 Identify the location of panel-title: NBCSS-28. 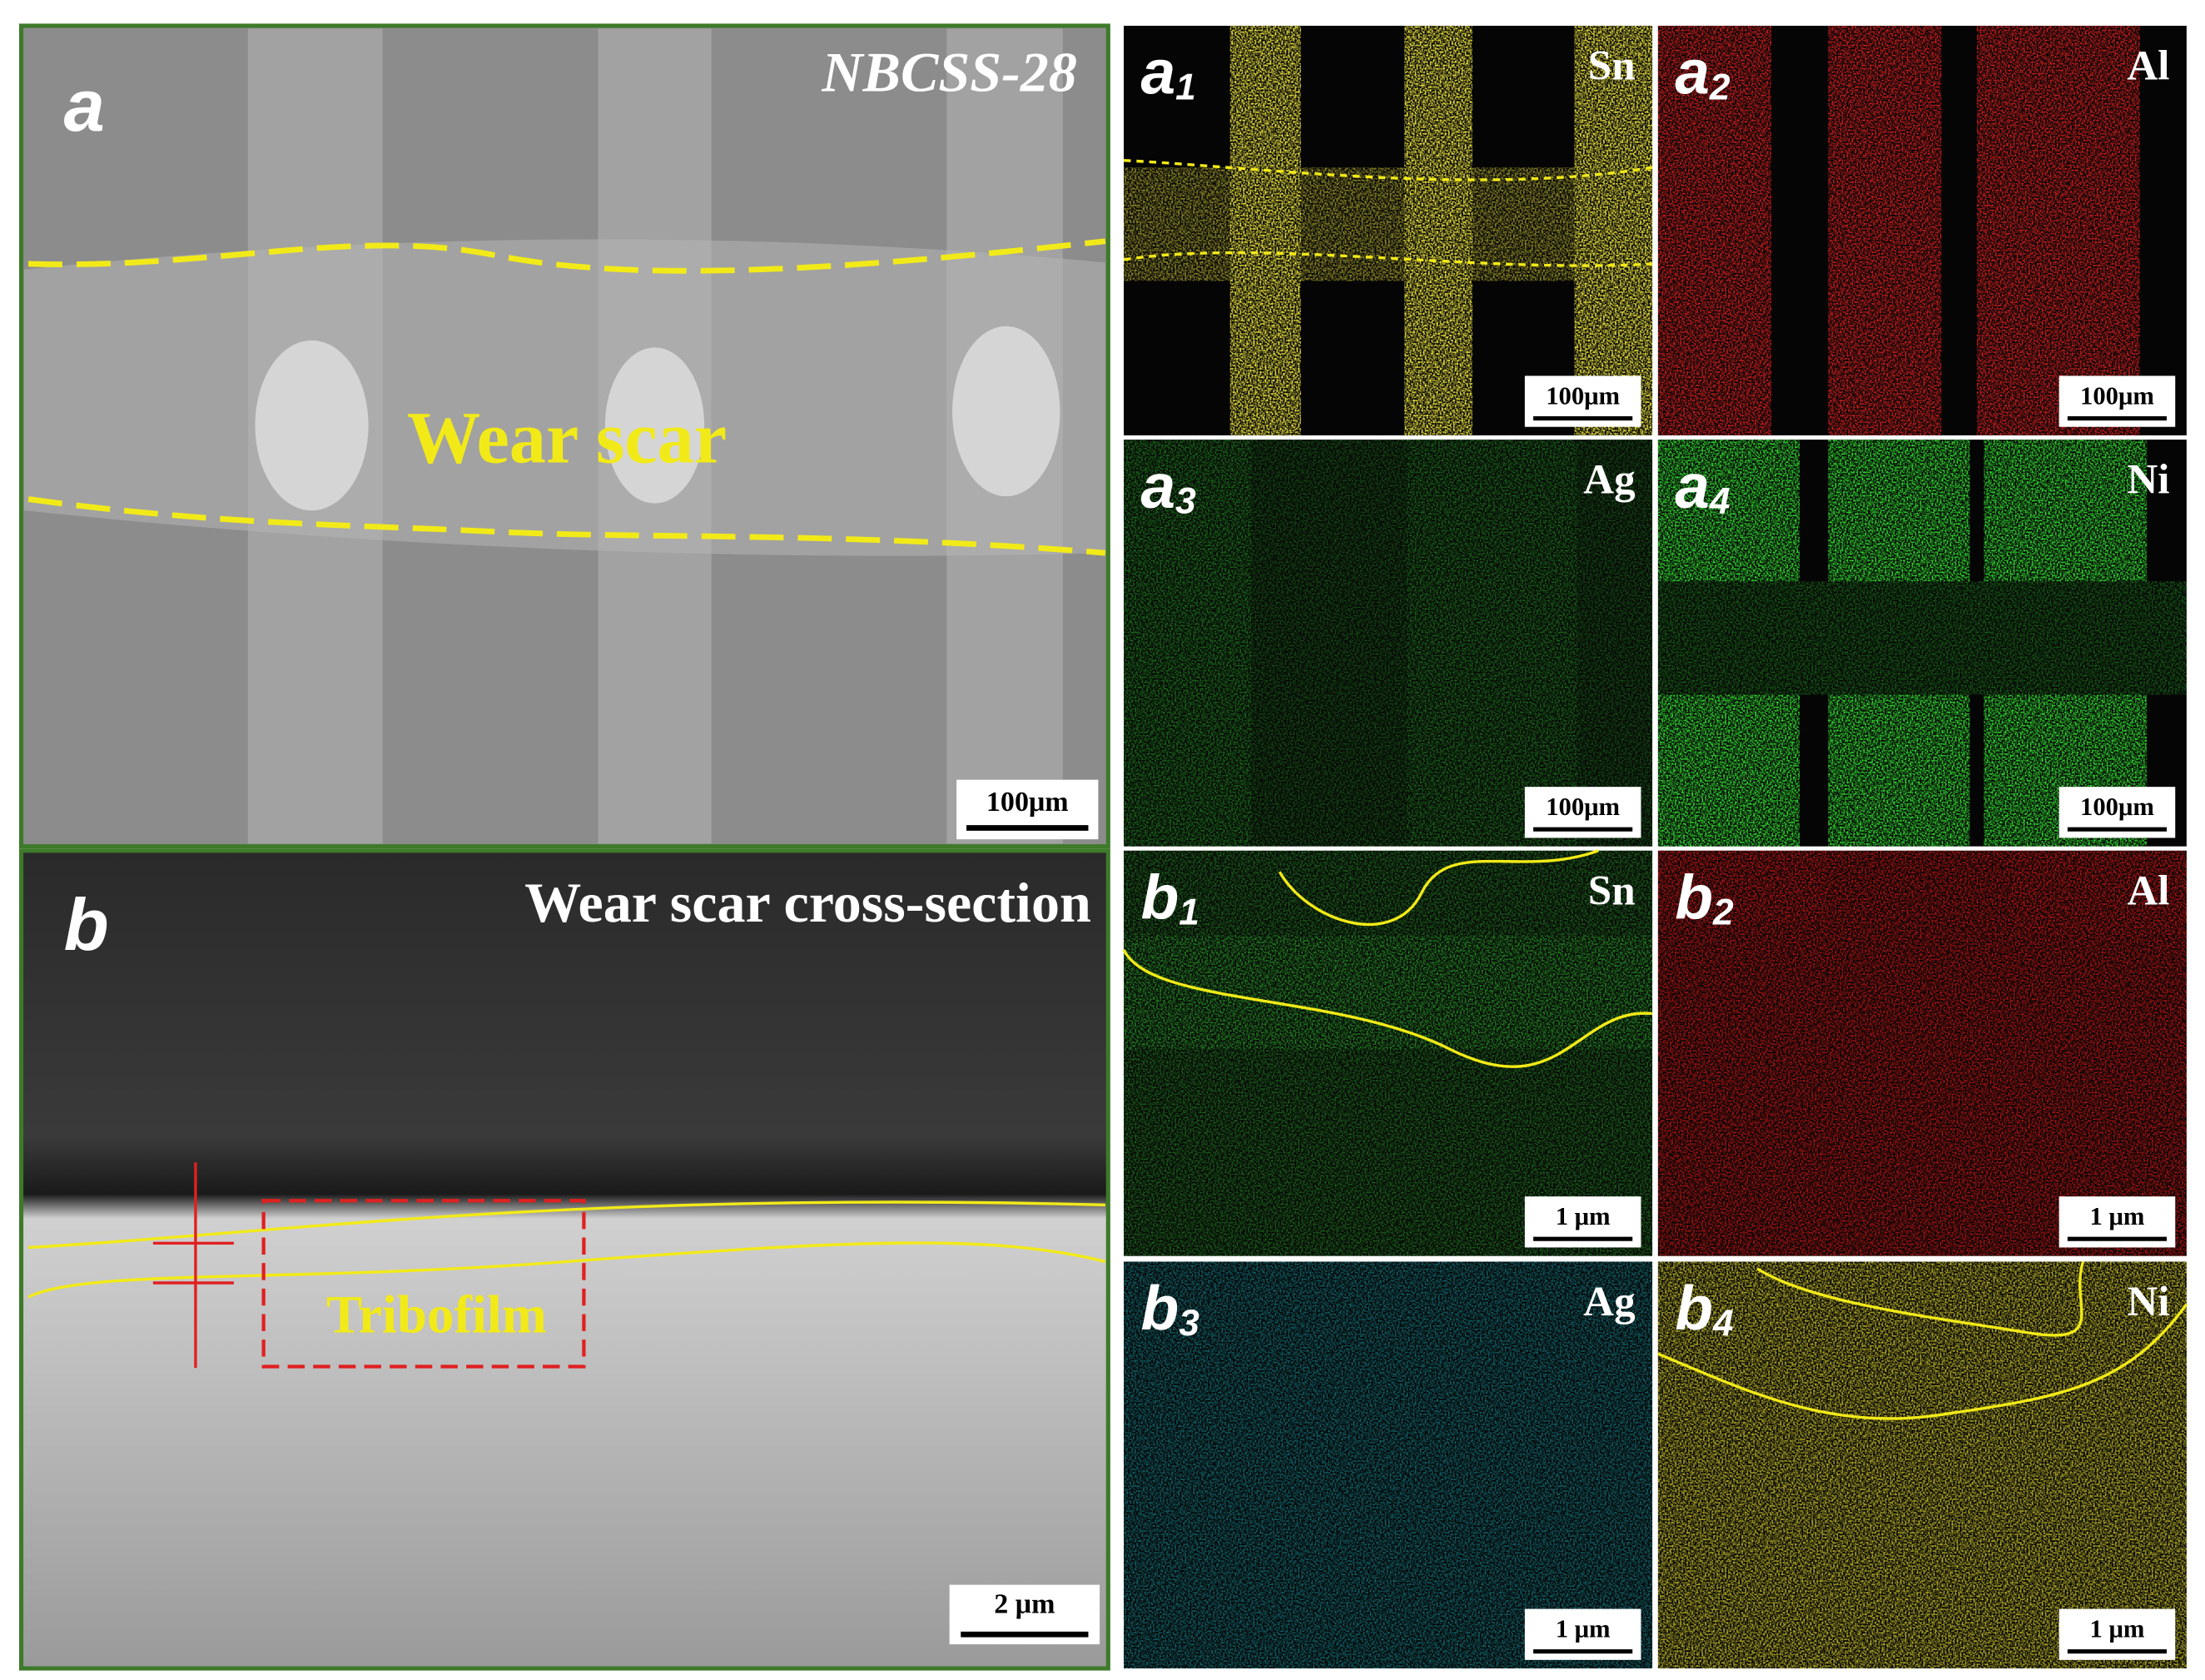
(949, 71).